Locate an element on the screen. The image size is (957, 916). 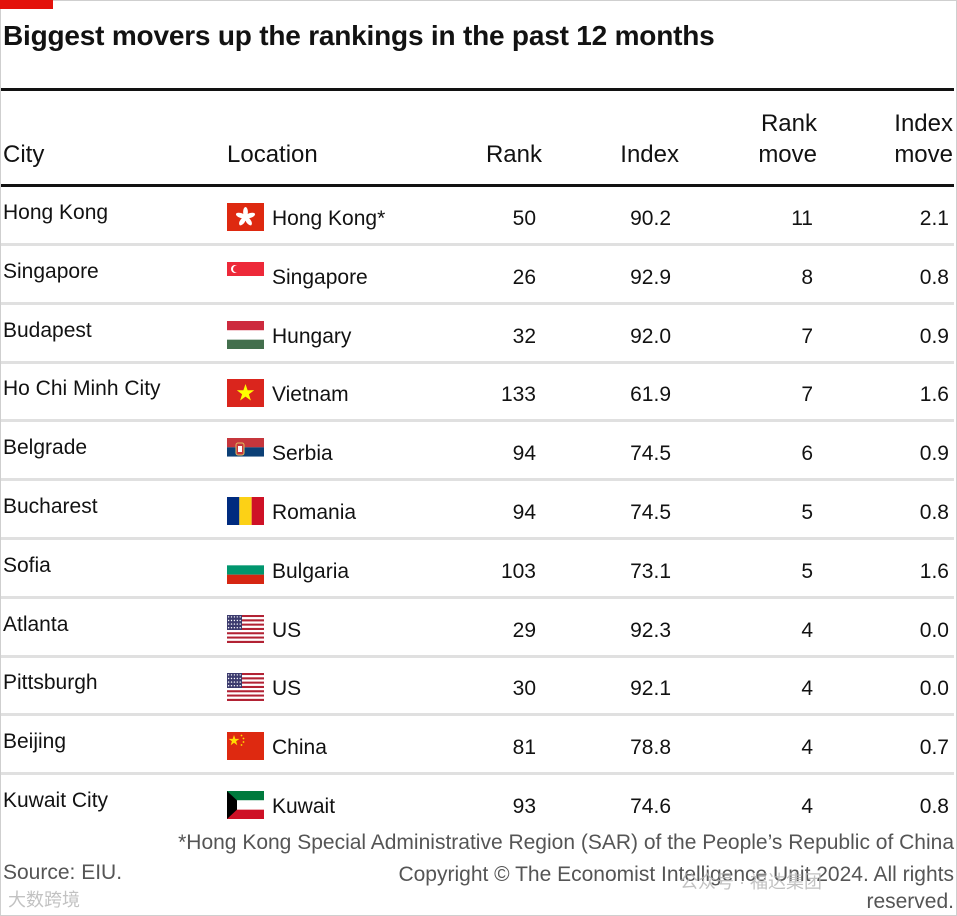
table-row: Sofia Bulgaria 103 73.1 5 1.6 is located at coordinates (477, 569).